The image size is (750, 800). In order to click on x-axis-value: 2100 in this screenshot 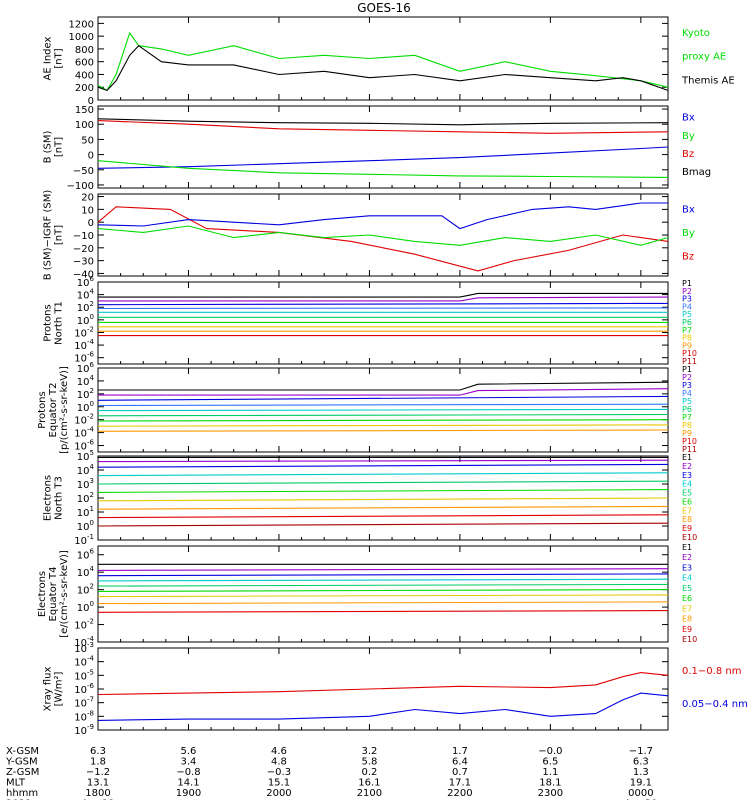, I will do `click(369, 793)`.